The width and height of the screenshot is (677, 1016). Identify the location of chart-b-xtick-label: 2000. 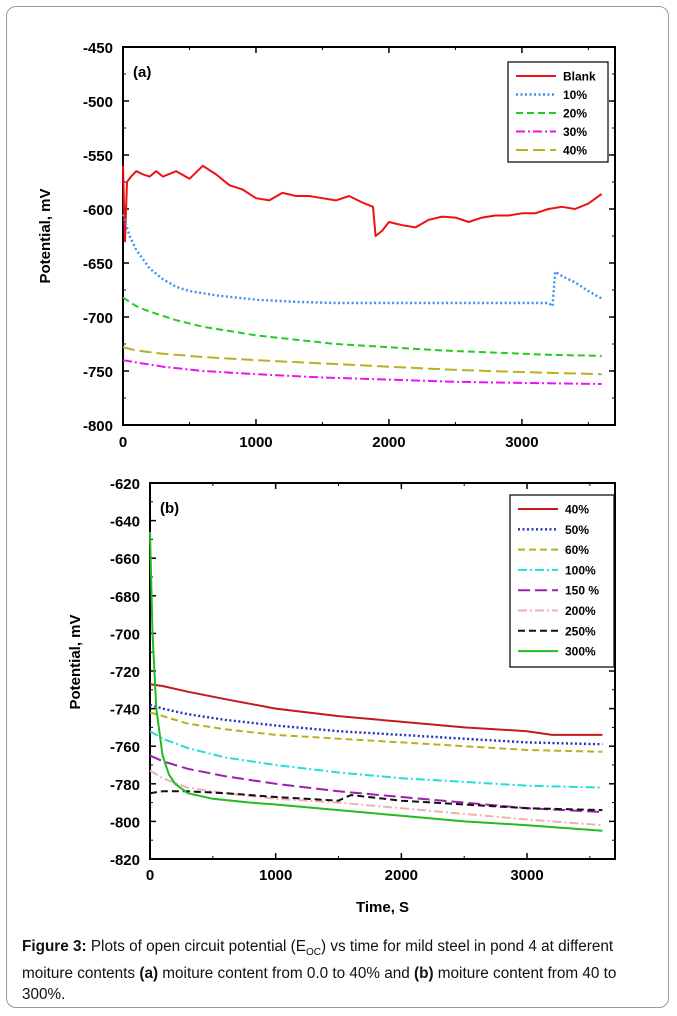
(401, 875).